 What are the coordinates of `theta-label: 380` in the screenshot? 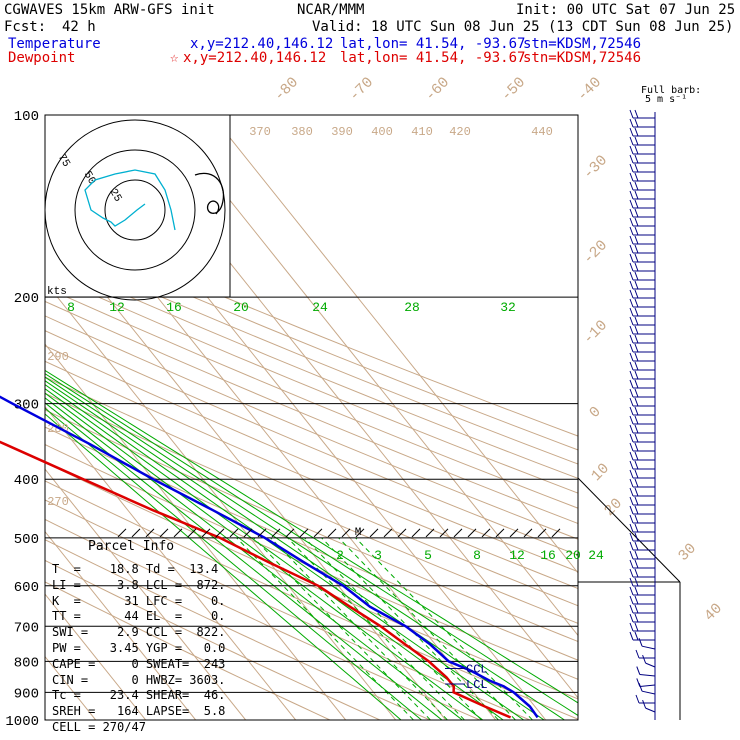 It's located at (302, 132).